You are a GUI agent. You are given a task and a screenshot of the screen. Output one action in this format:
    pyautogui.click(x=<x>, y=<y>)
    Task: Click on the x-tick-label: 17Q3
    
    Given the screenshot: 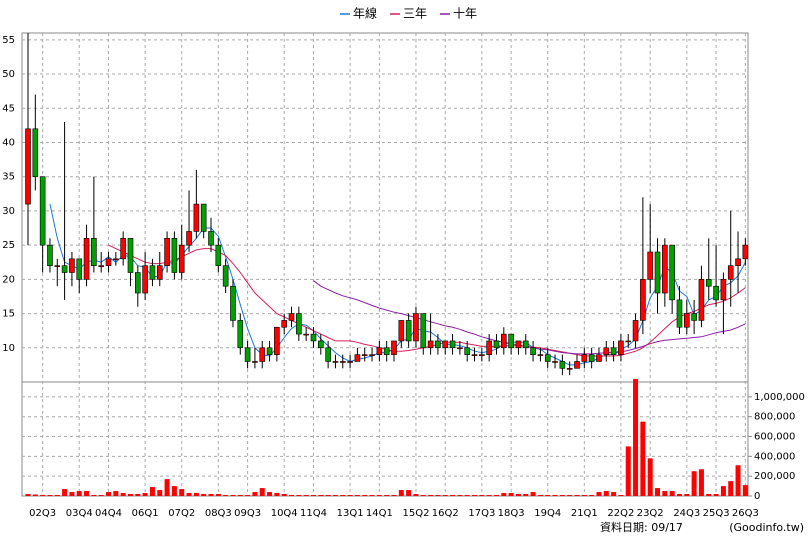 What is the action you would take?
    pyautogui.click(x=481, y=513)
    